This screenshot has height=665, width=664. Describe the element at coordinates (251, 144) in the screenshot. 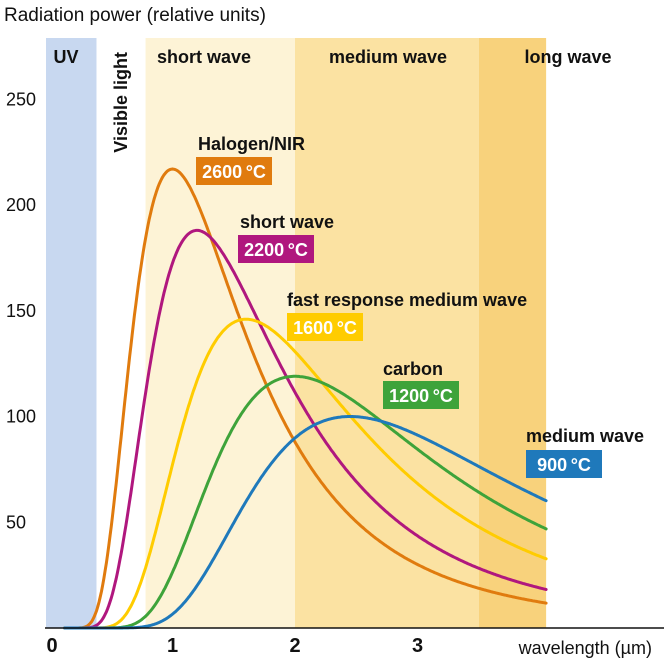

I see `series-name-halogen-nir: Halogen/NIR` at that location.